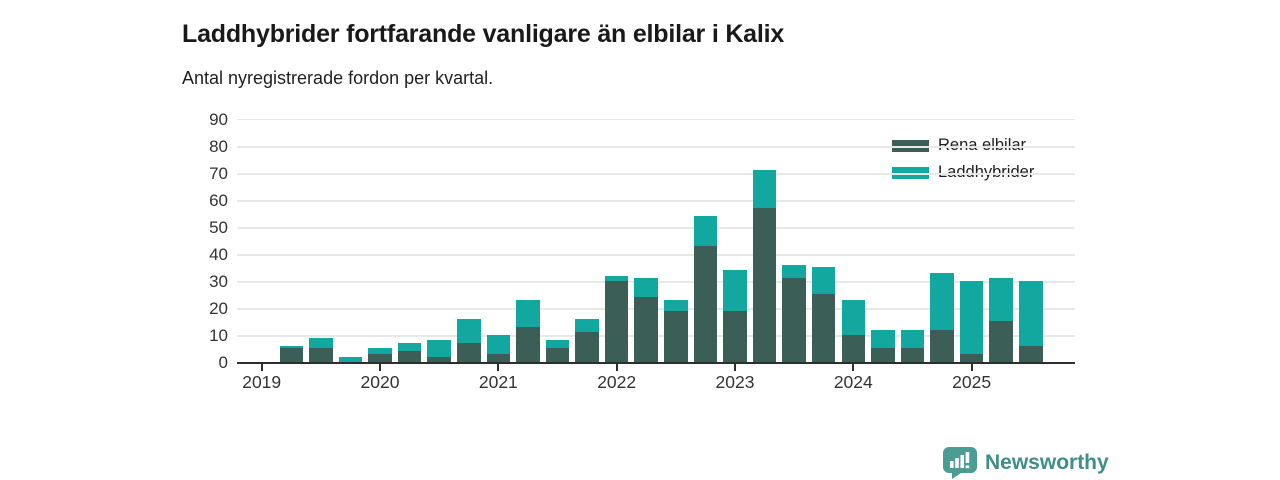 The height and width of the screenshot is (480, 1280). I want to click on bar-2023-q3-laddhybrider, so click(794, 271).